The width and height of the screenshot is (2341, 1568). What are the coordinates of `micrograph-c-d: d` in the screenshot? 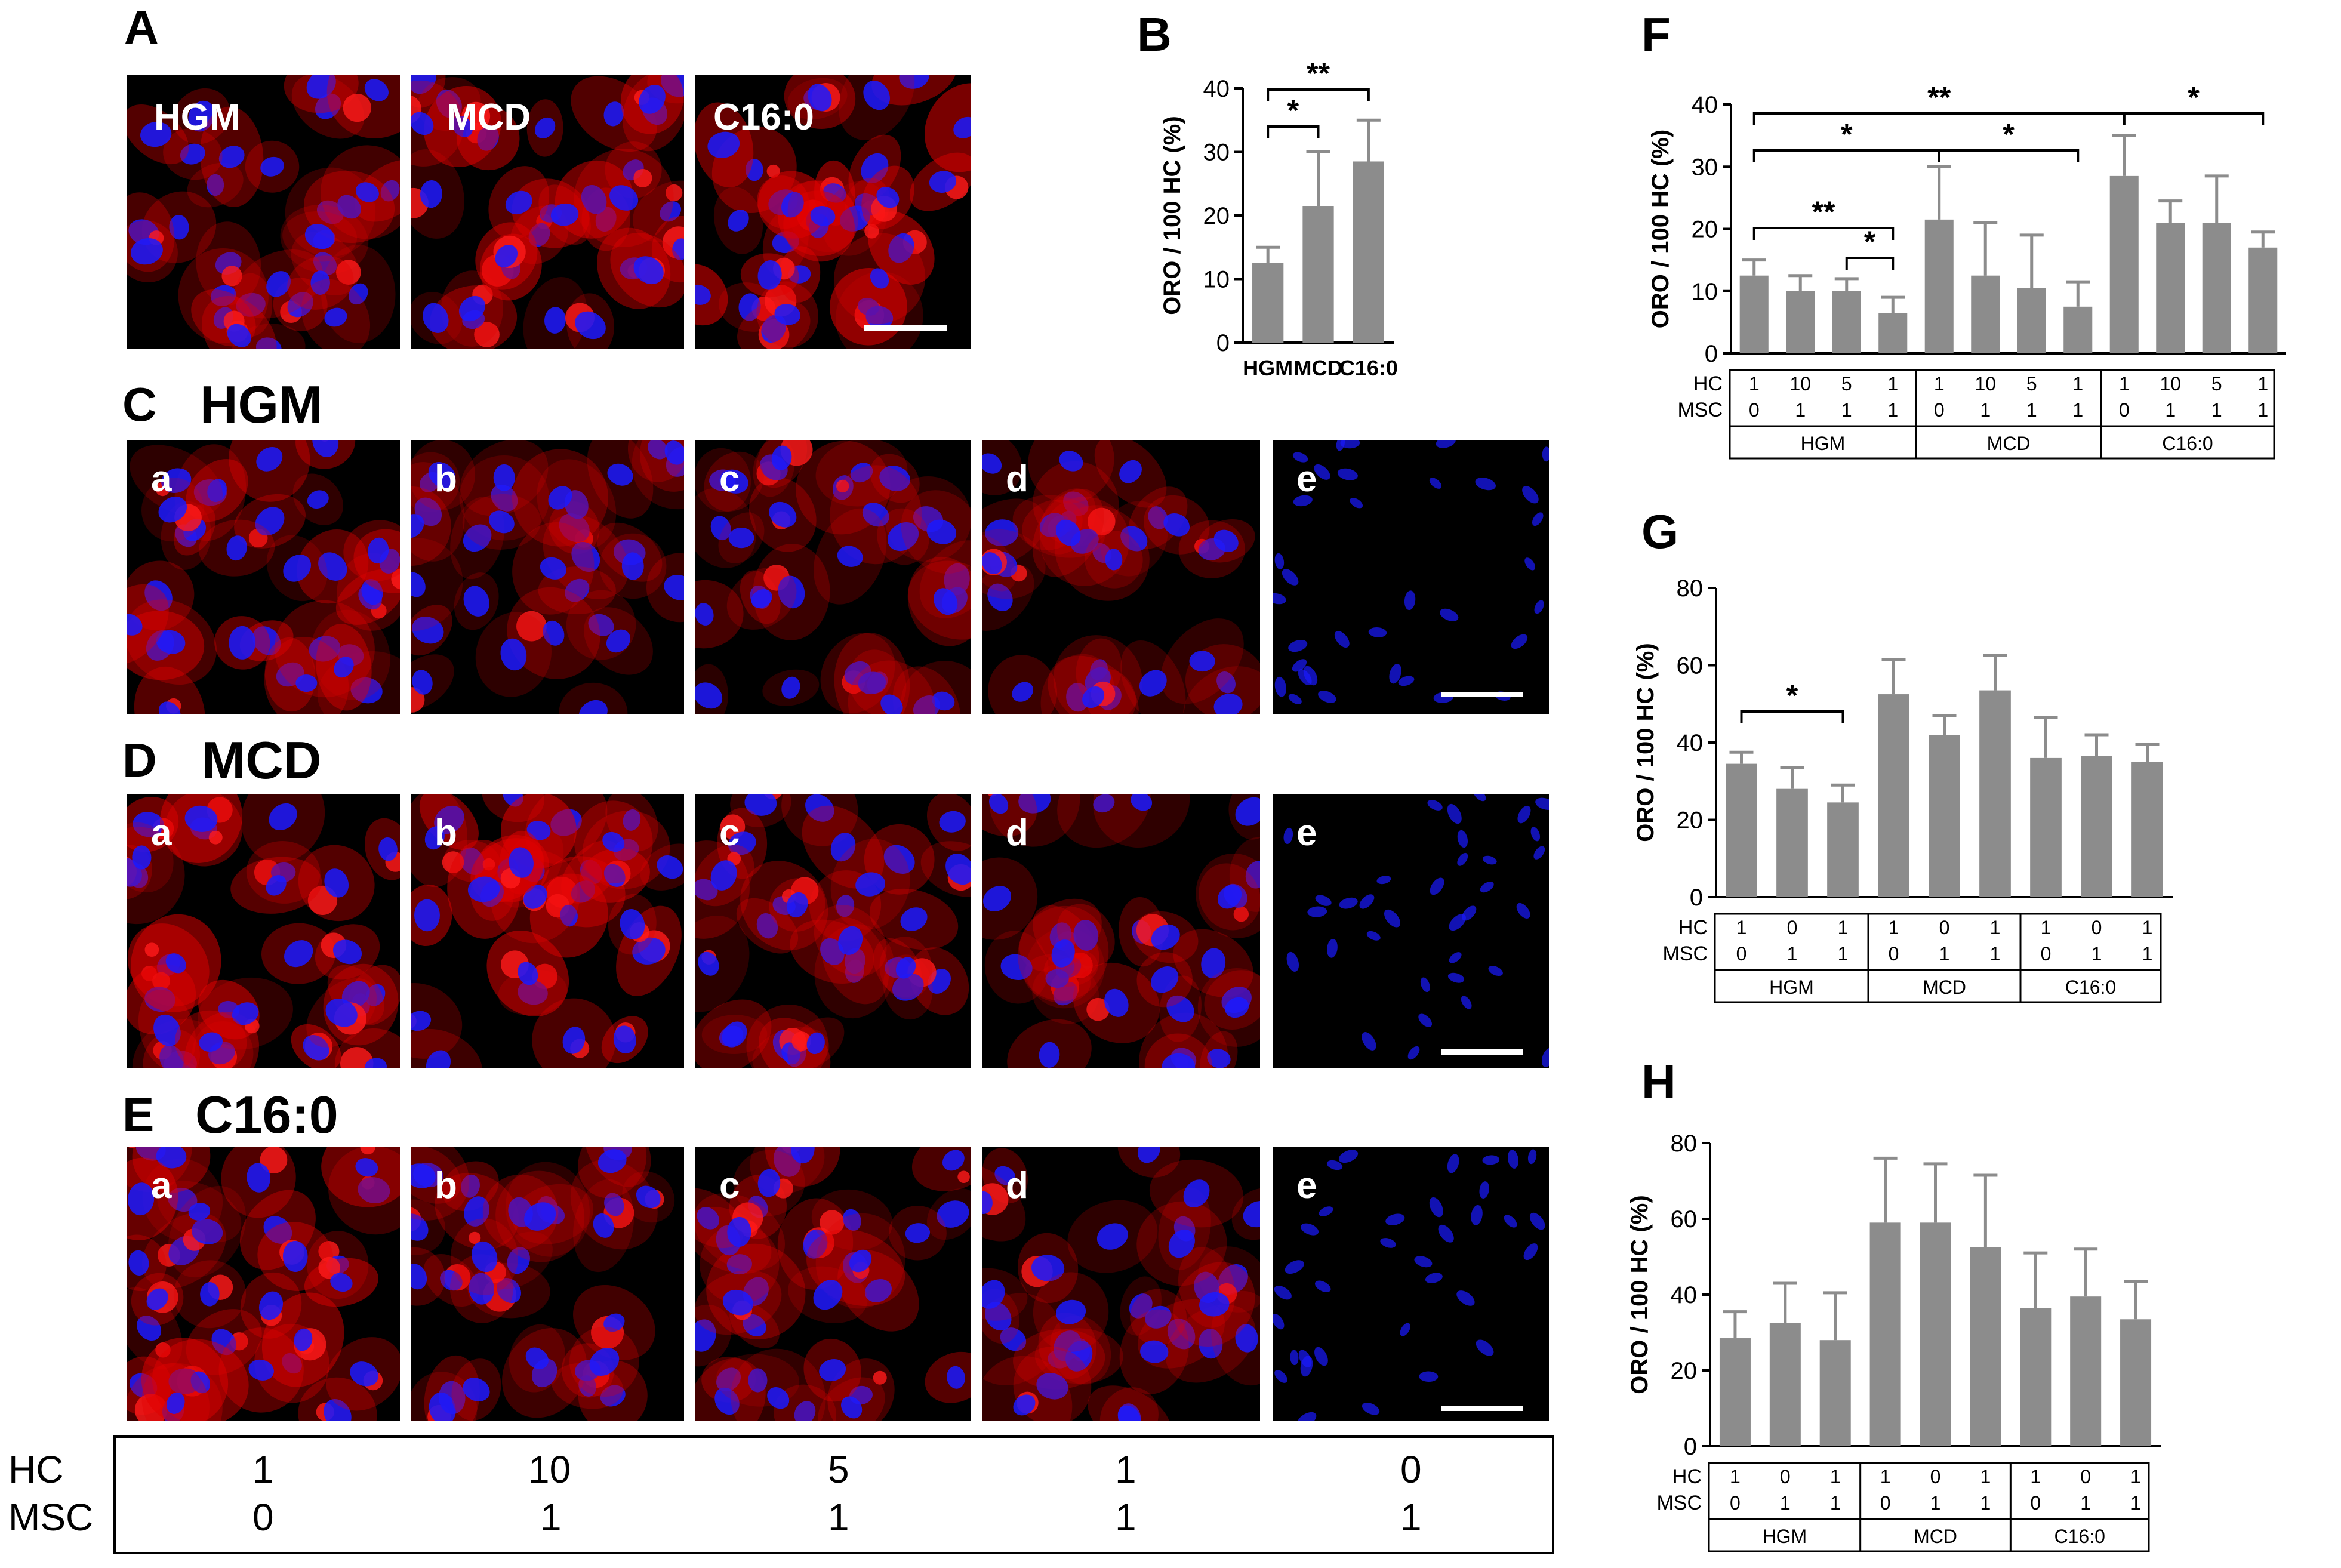 It's located at (1121, 577).